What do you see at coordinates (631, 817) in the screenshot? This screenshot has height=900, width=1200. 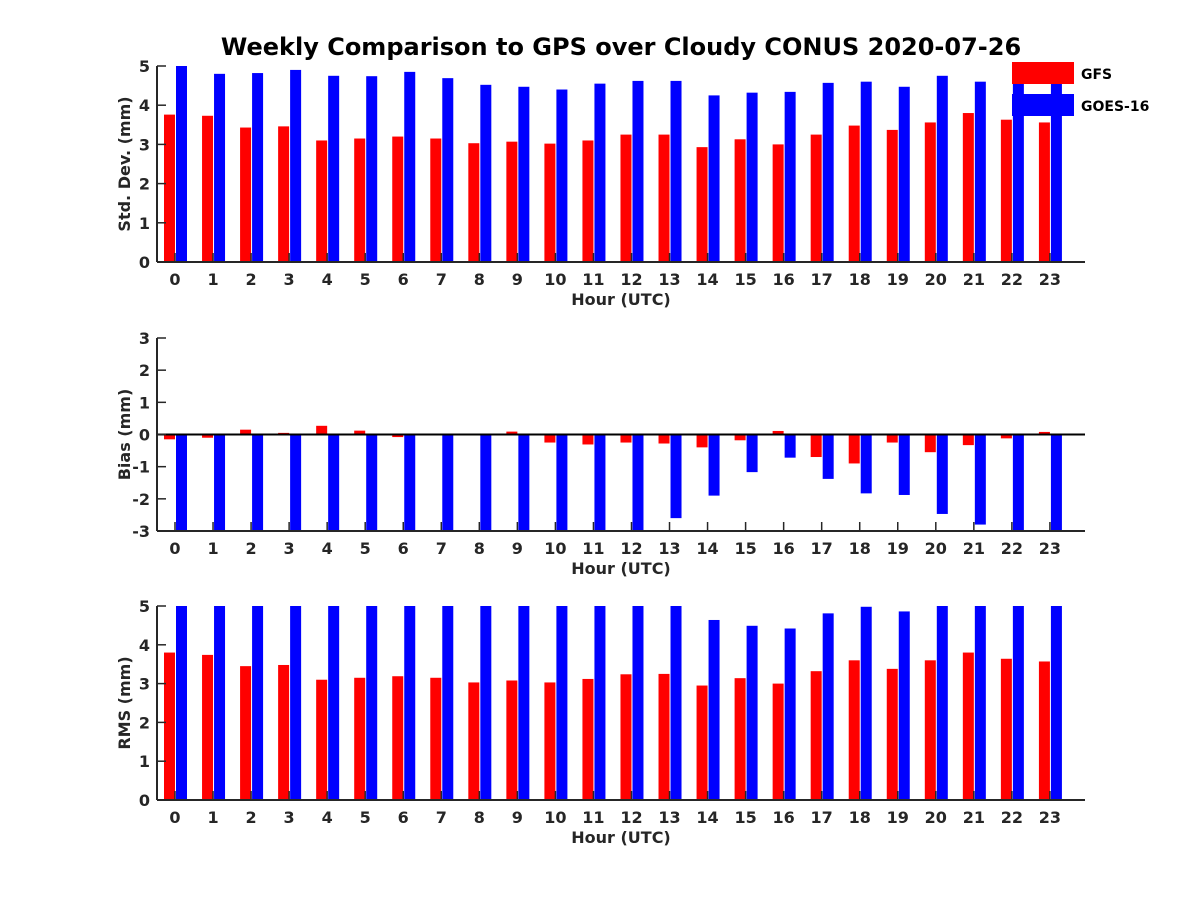 I see `x-tick-label: 12` at bounding box center [631, 817].